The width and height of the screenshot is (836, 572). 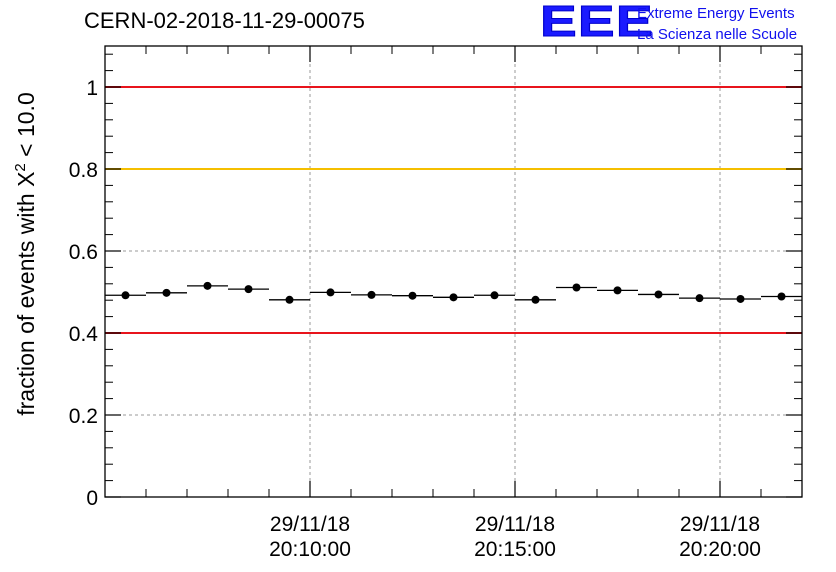 I want to click on logo-line-2: La Scienza nelle Scuole, so click(x=717, y=34).